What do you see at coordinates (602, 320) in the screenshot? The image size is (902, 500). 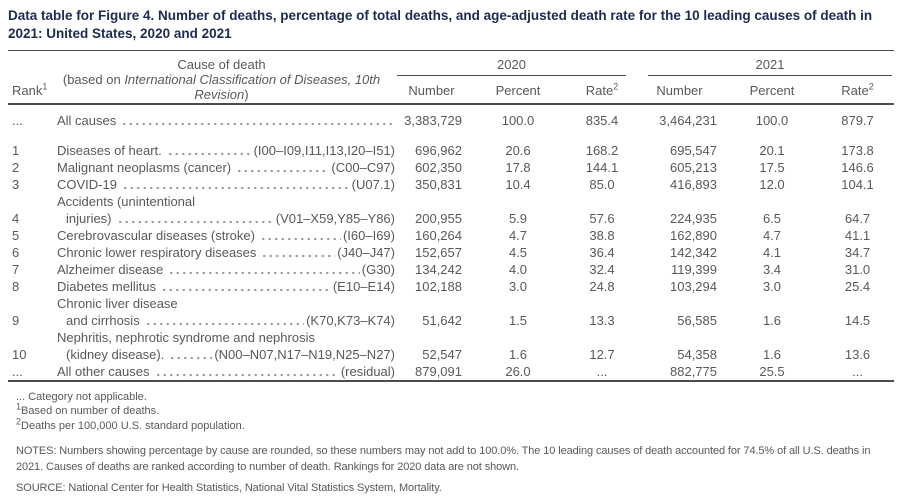 I see `rate-2020-cell: 13.3` at bounding box center [602, 320].